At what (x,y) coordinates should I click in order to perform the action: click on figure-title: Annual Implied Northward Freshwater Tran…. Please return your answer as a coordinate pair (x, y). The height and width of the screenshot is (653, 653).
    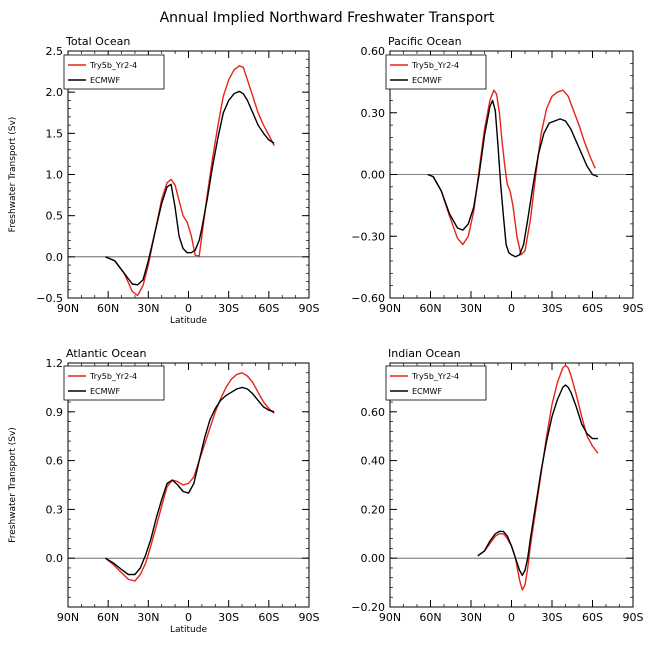
    Looking at the image, I should click on (327, 18).